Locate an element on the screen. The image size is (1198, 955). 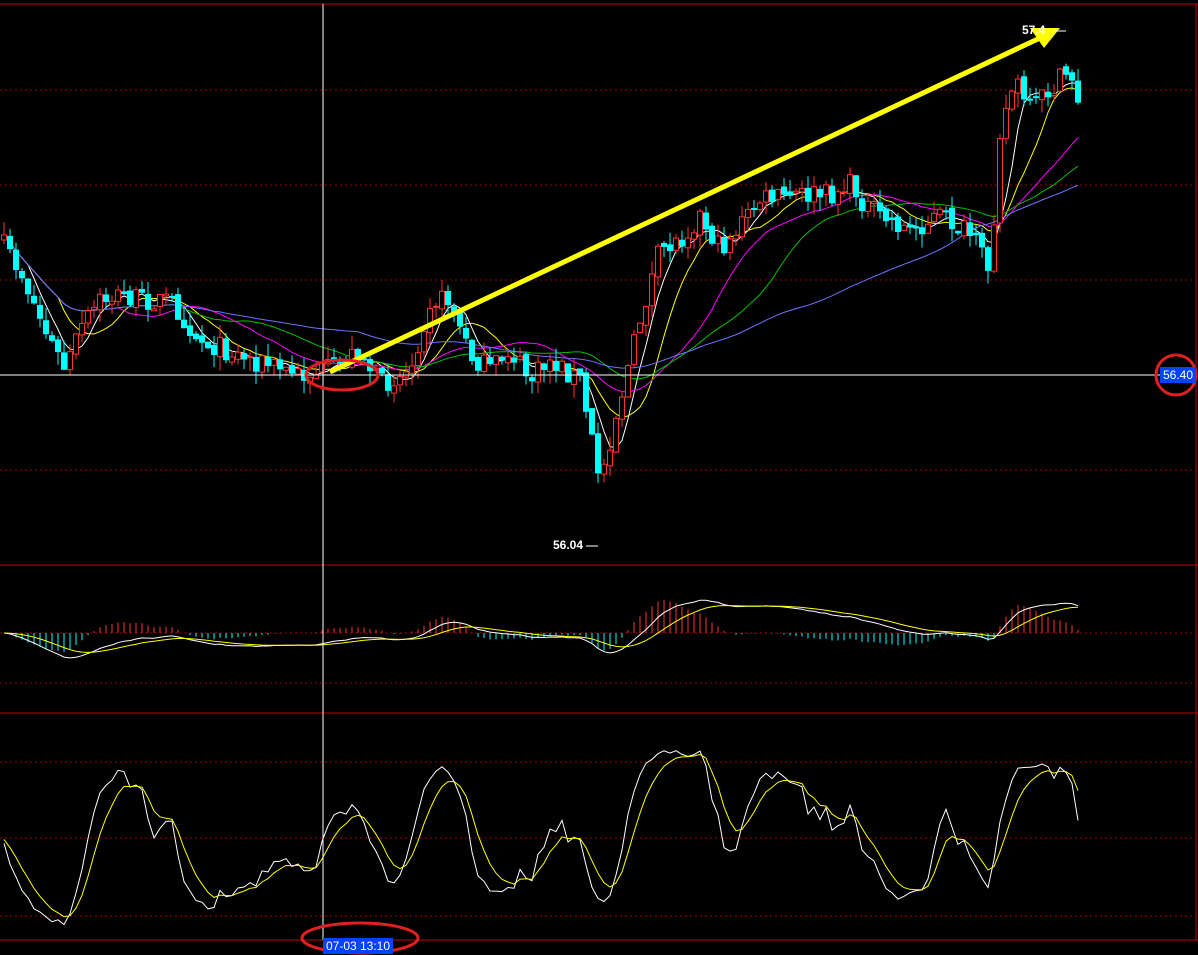
time-tag is located at coordinates (358, 946).